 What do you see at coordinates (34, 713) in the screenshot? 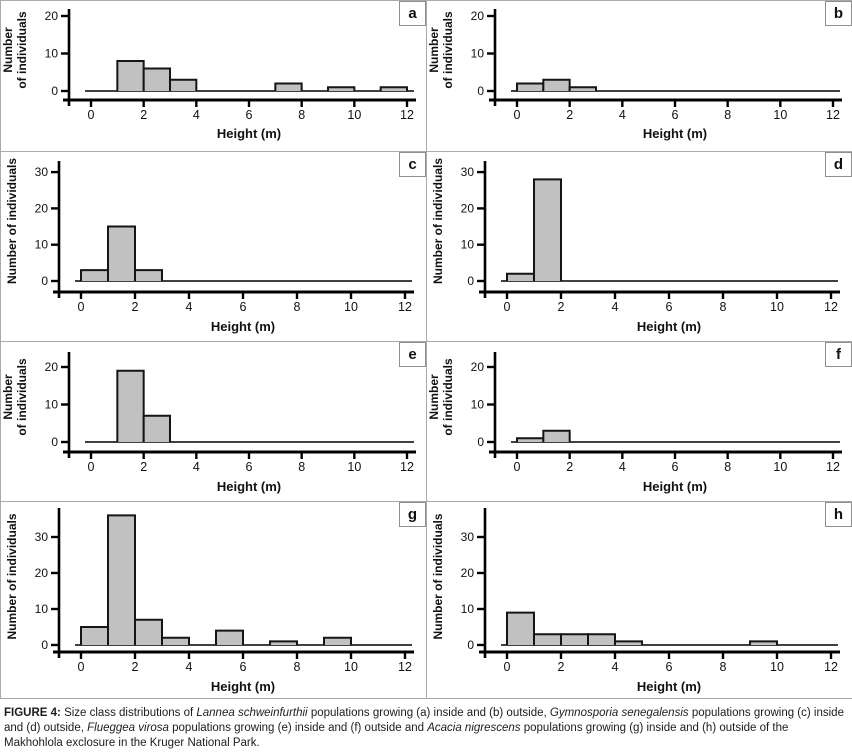
I see `caption-segment: FIGURE 4:` at bounding box center [34, 713].